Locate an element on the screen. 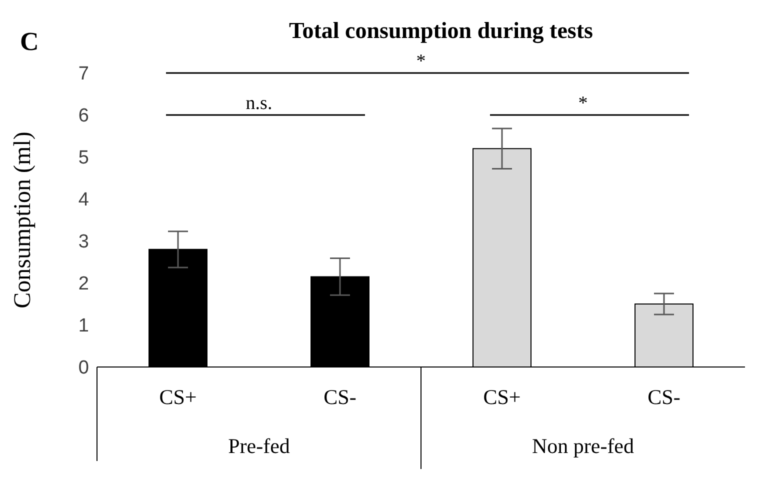 The width and height of the screenshot is (770, 477). text: C is located at coordinates (29, 41).